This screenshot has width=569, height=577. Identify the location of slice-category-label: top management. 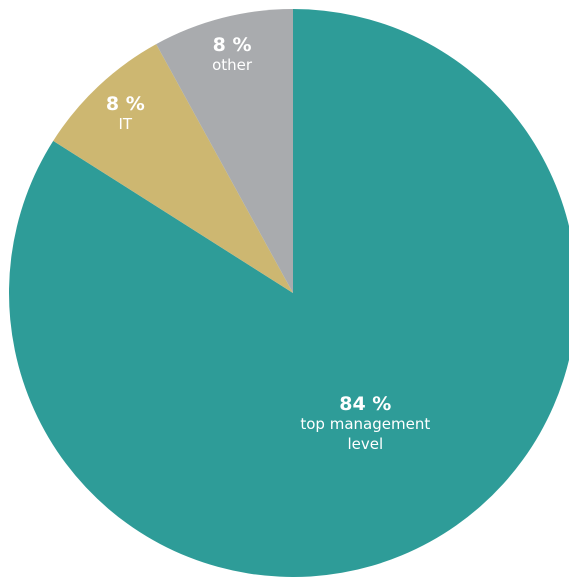
(365, 424).